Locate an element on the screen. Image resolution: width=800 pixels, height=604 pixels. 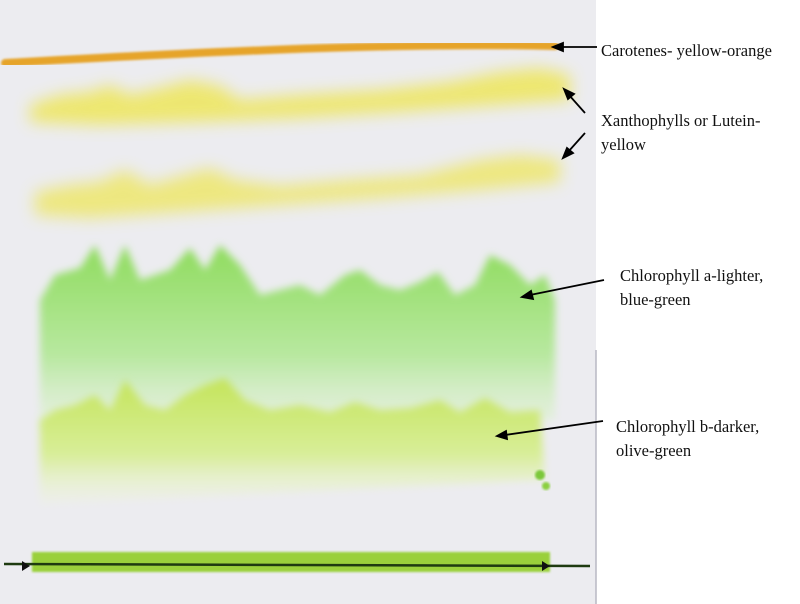
xanthophyll-arrowhead-down is located at coordinates (568, 153).